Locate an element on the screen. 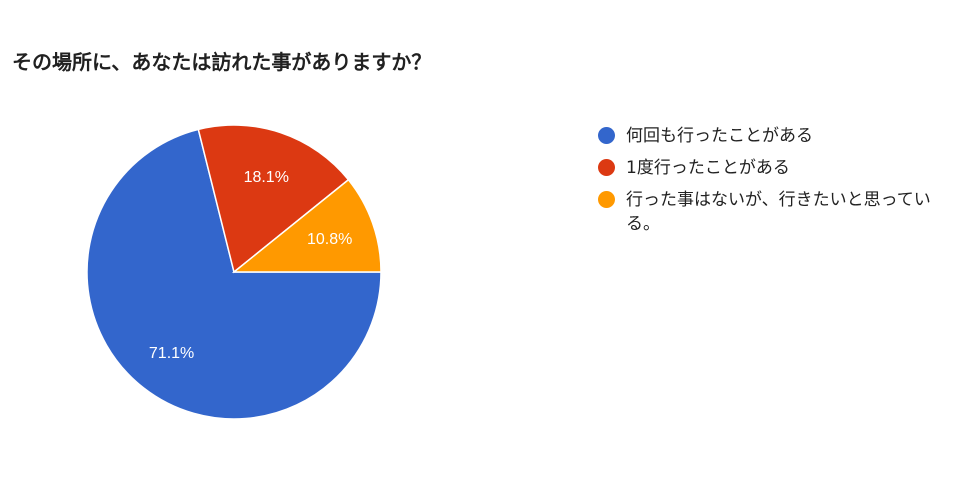 This screenshot has width=968, height=492. slice-label: 10.8% is located at coordinates (329, 239).